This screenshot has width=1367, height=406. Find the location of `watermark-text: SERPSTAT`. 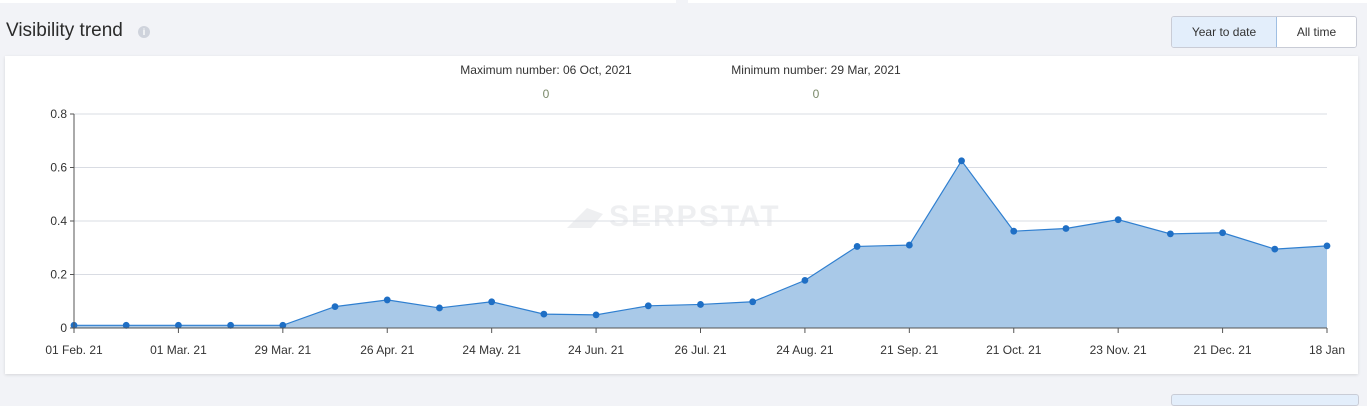

watermark-text: SERPSTAT is located at coordinates (695, 216).